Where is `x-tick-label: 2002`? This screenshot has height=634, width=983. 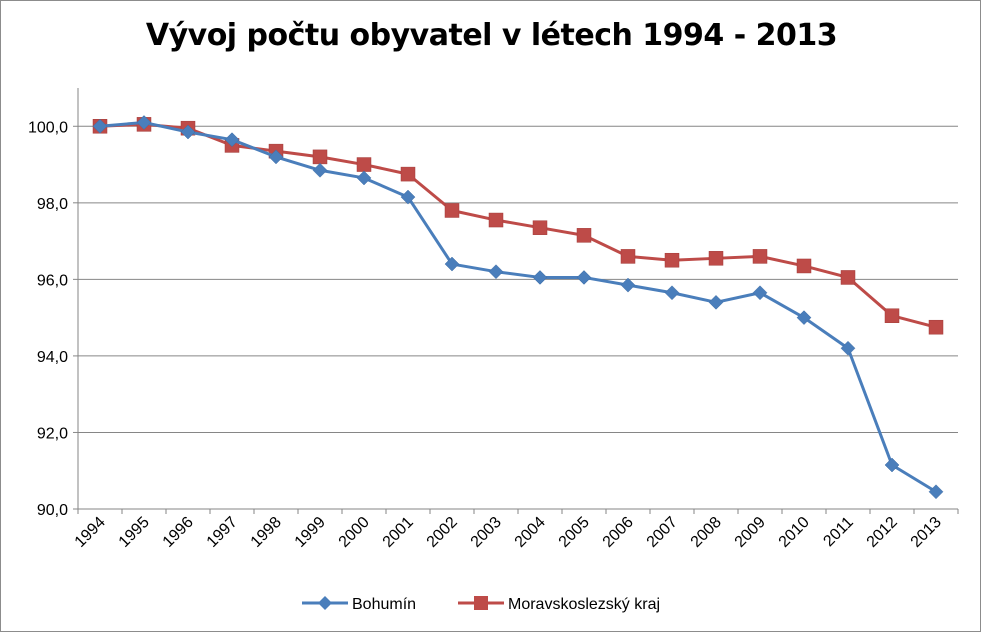
x-tick-label: 2002 is located at coordinates (442, 532).